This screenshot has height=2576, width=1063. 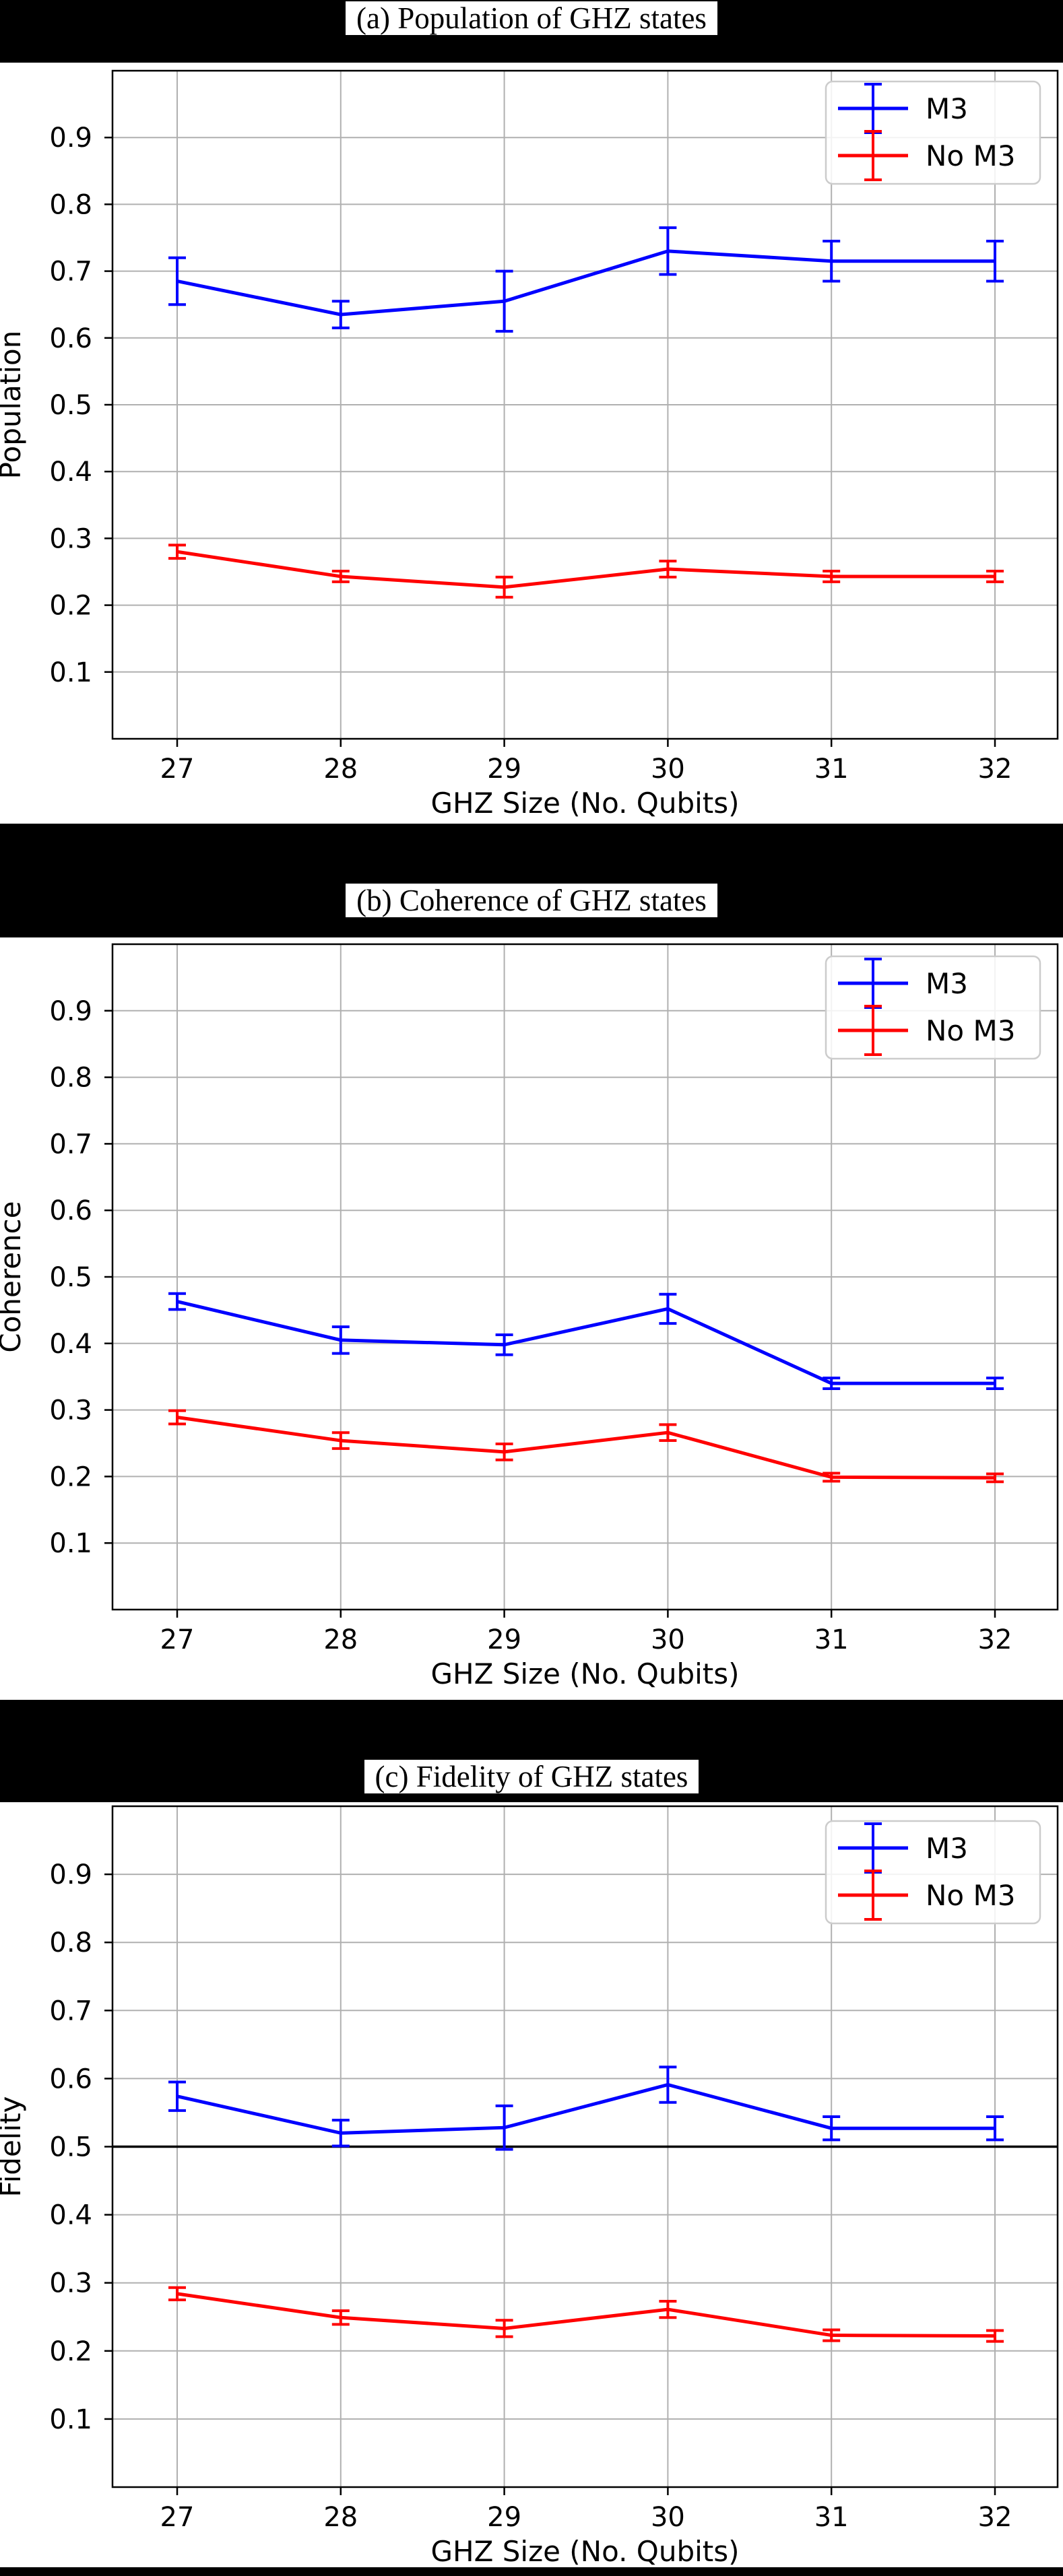 What do you see at coordinates (531, 1751) in the screenshot?
I see `caption-band-c: (c) Fidelity of GHZ states` at bounding box center [531, 1751].